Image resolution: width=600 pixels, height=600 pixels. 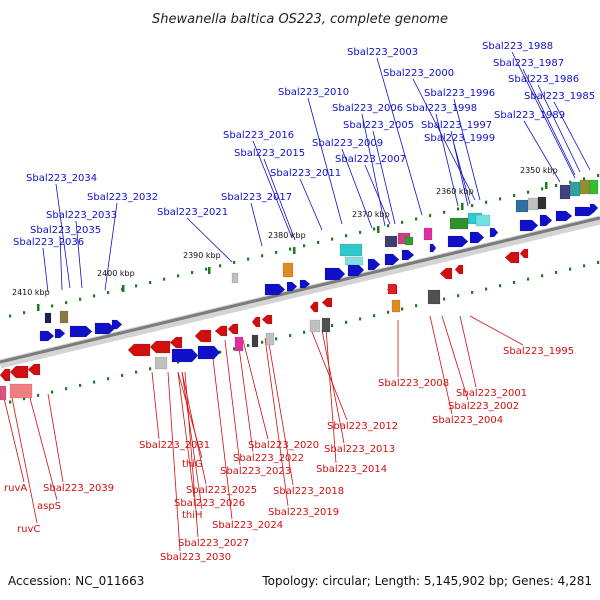 What do you see at coordinates (209, 503) in the screenshot?
I see `gene-label: Sbal223_2026` at bounding box center [209, 503].